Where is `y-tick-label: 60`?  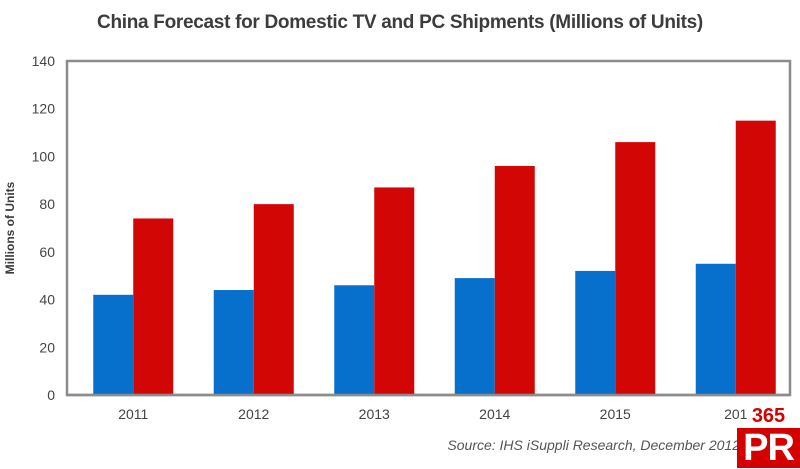 y-tick-label: 60 is located at coordinates (47, 252).